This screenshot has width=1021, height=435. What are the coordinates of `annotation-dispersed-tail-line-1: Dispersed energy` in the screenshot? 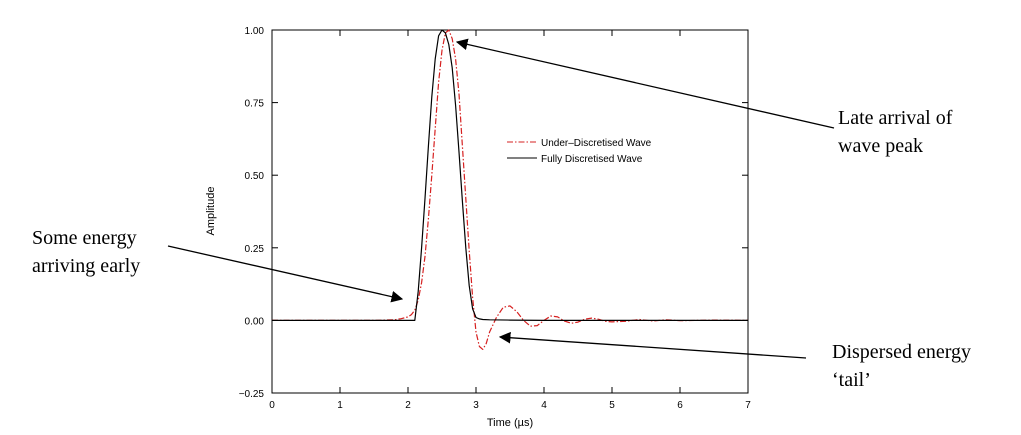 It's located at (901, 352).